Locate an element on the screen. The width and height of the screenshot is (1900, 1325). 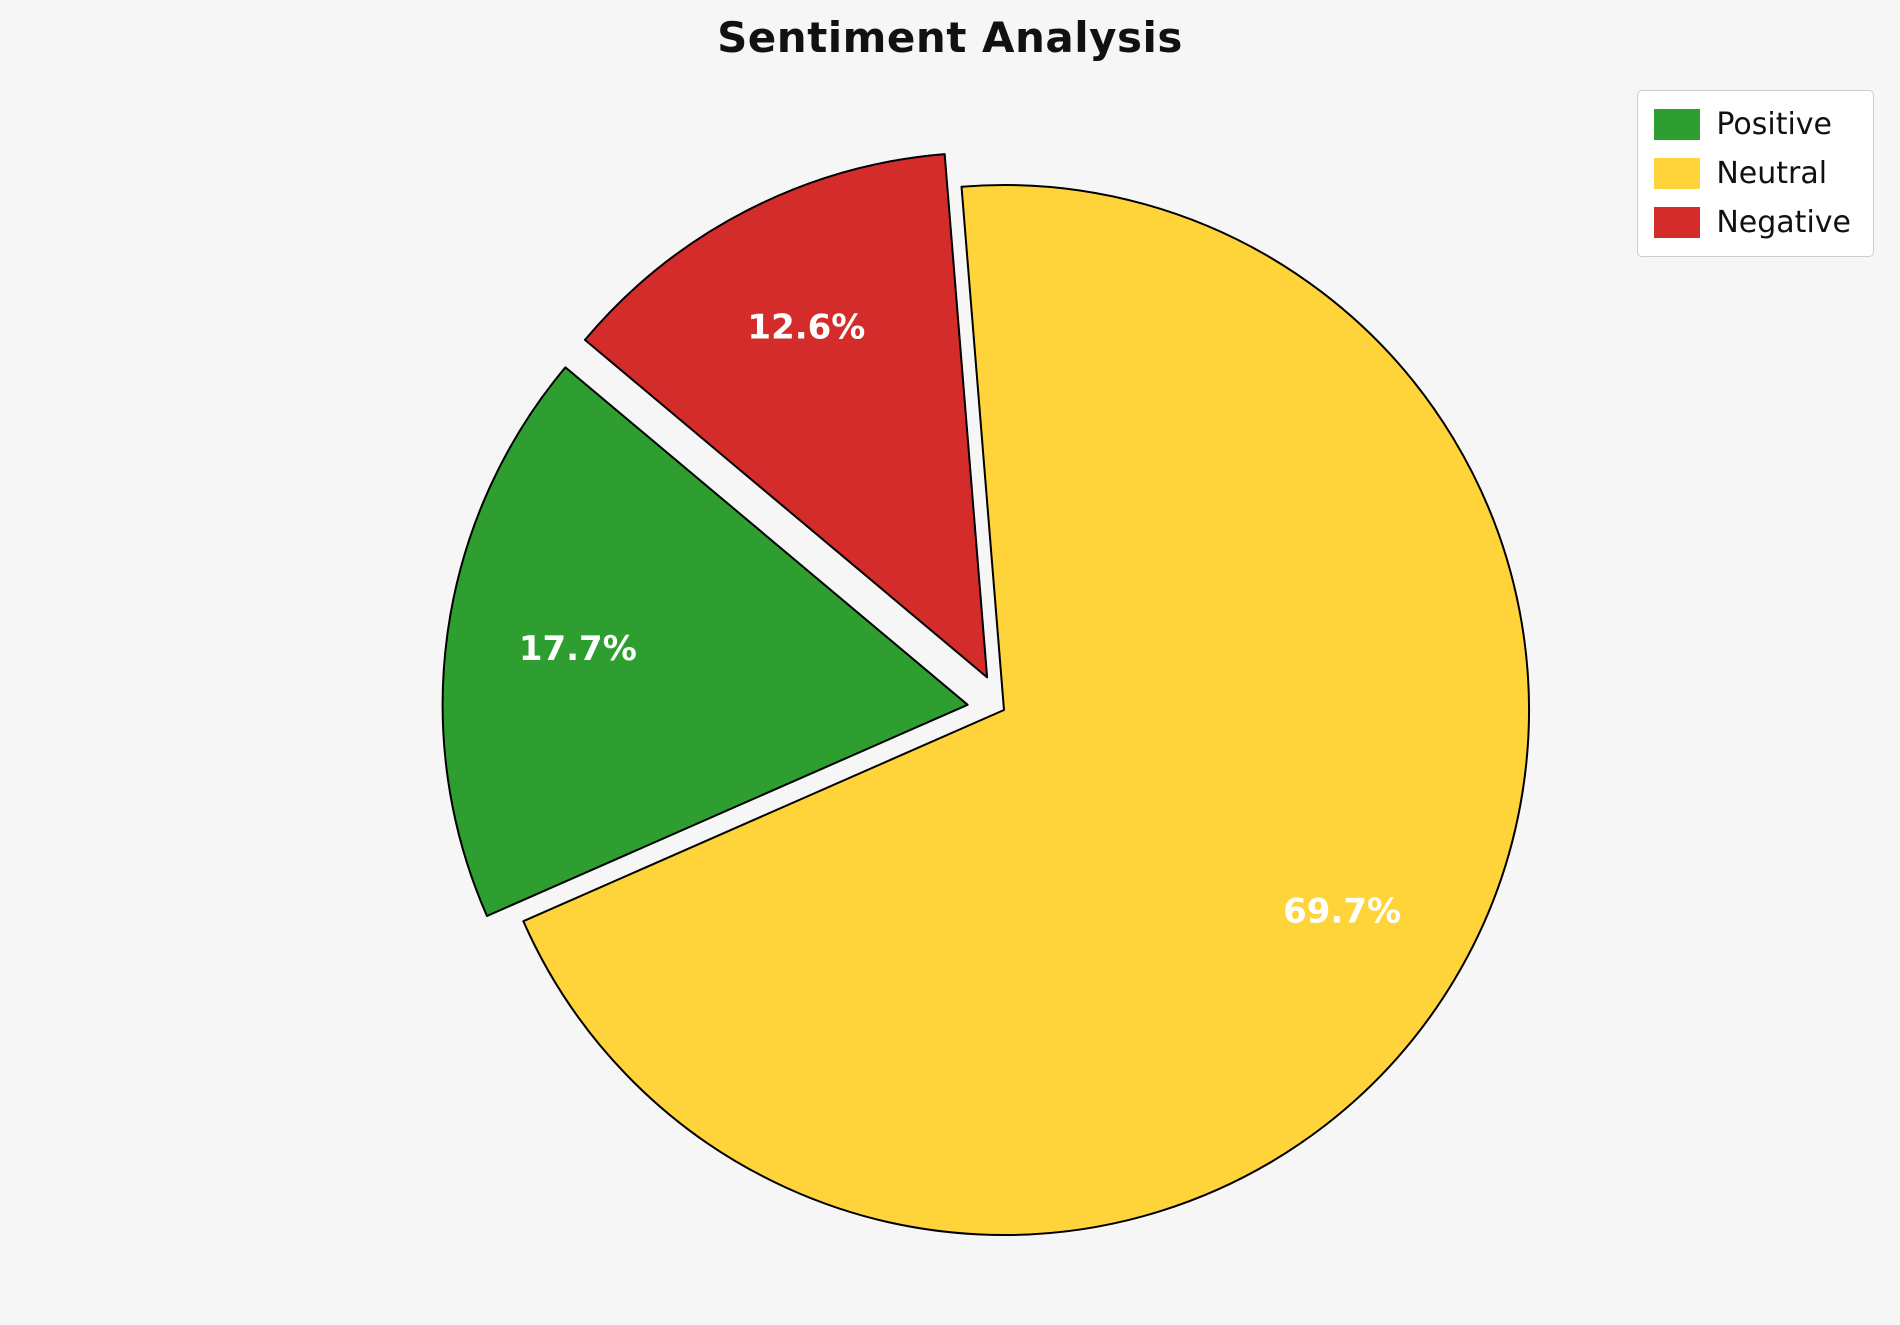
legend: Positive Neutral Negative is located at coordinates (1755, 173).